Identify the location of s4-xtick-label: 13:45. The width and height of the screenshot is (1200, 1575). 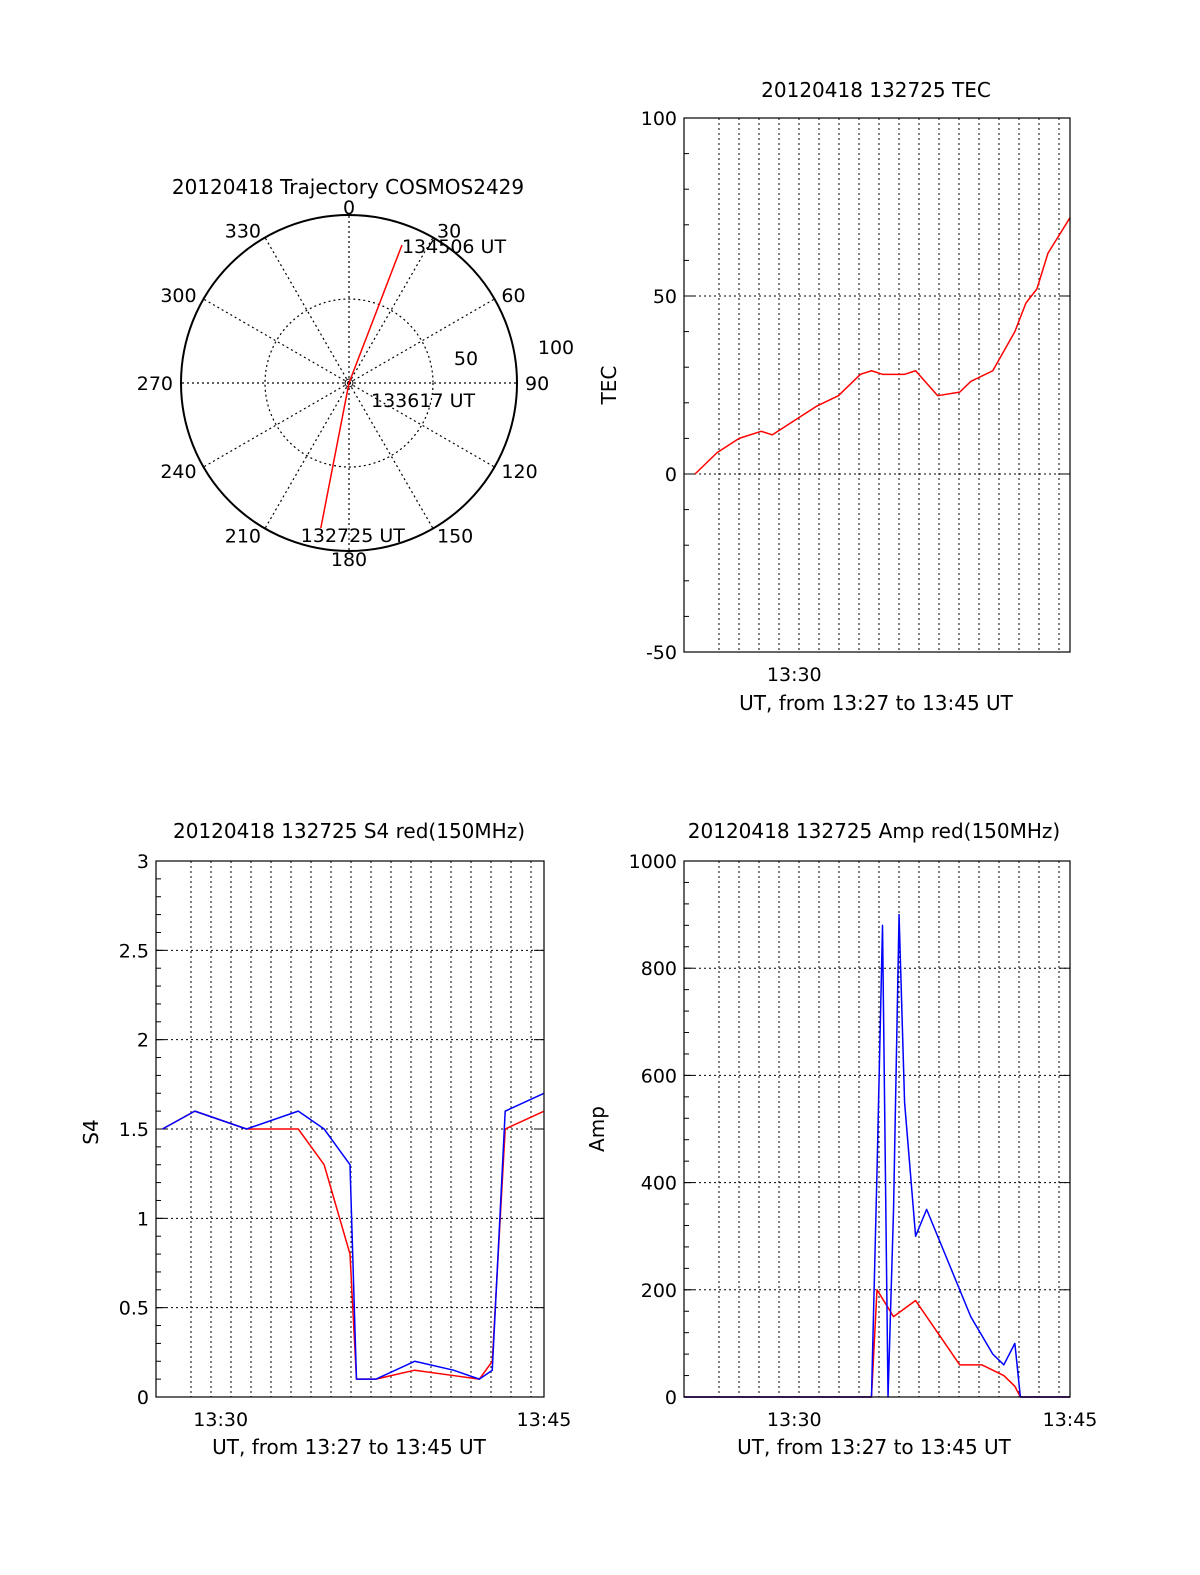
(544, 1420).